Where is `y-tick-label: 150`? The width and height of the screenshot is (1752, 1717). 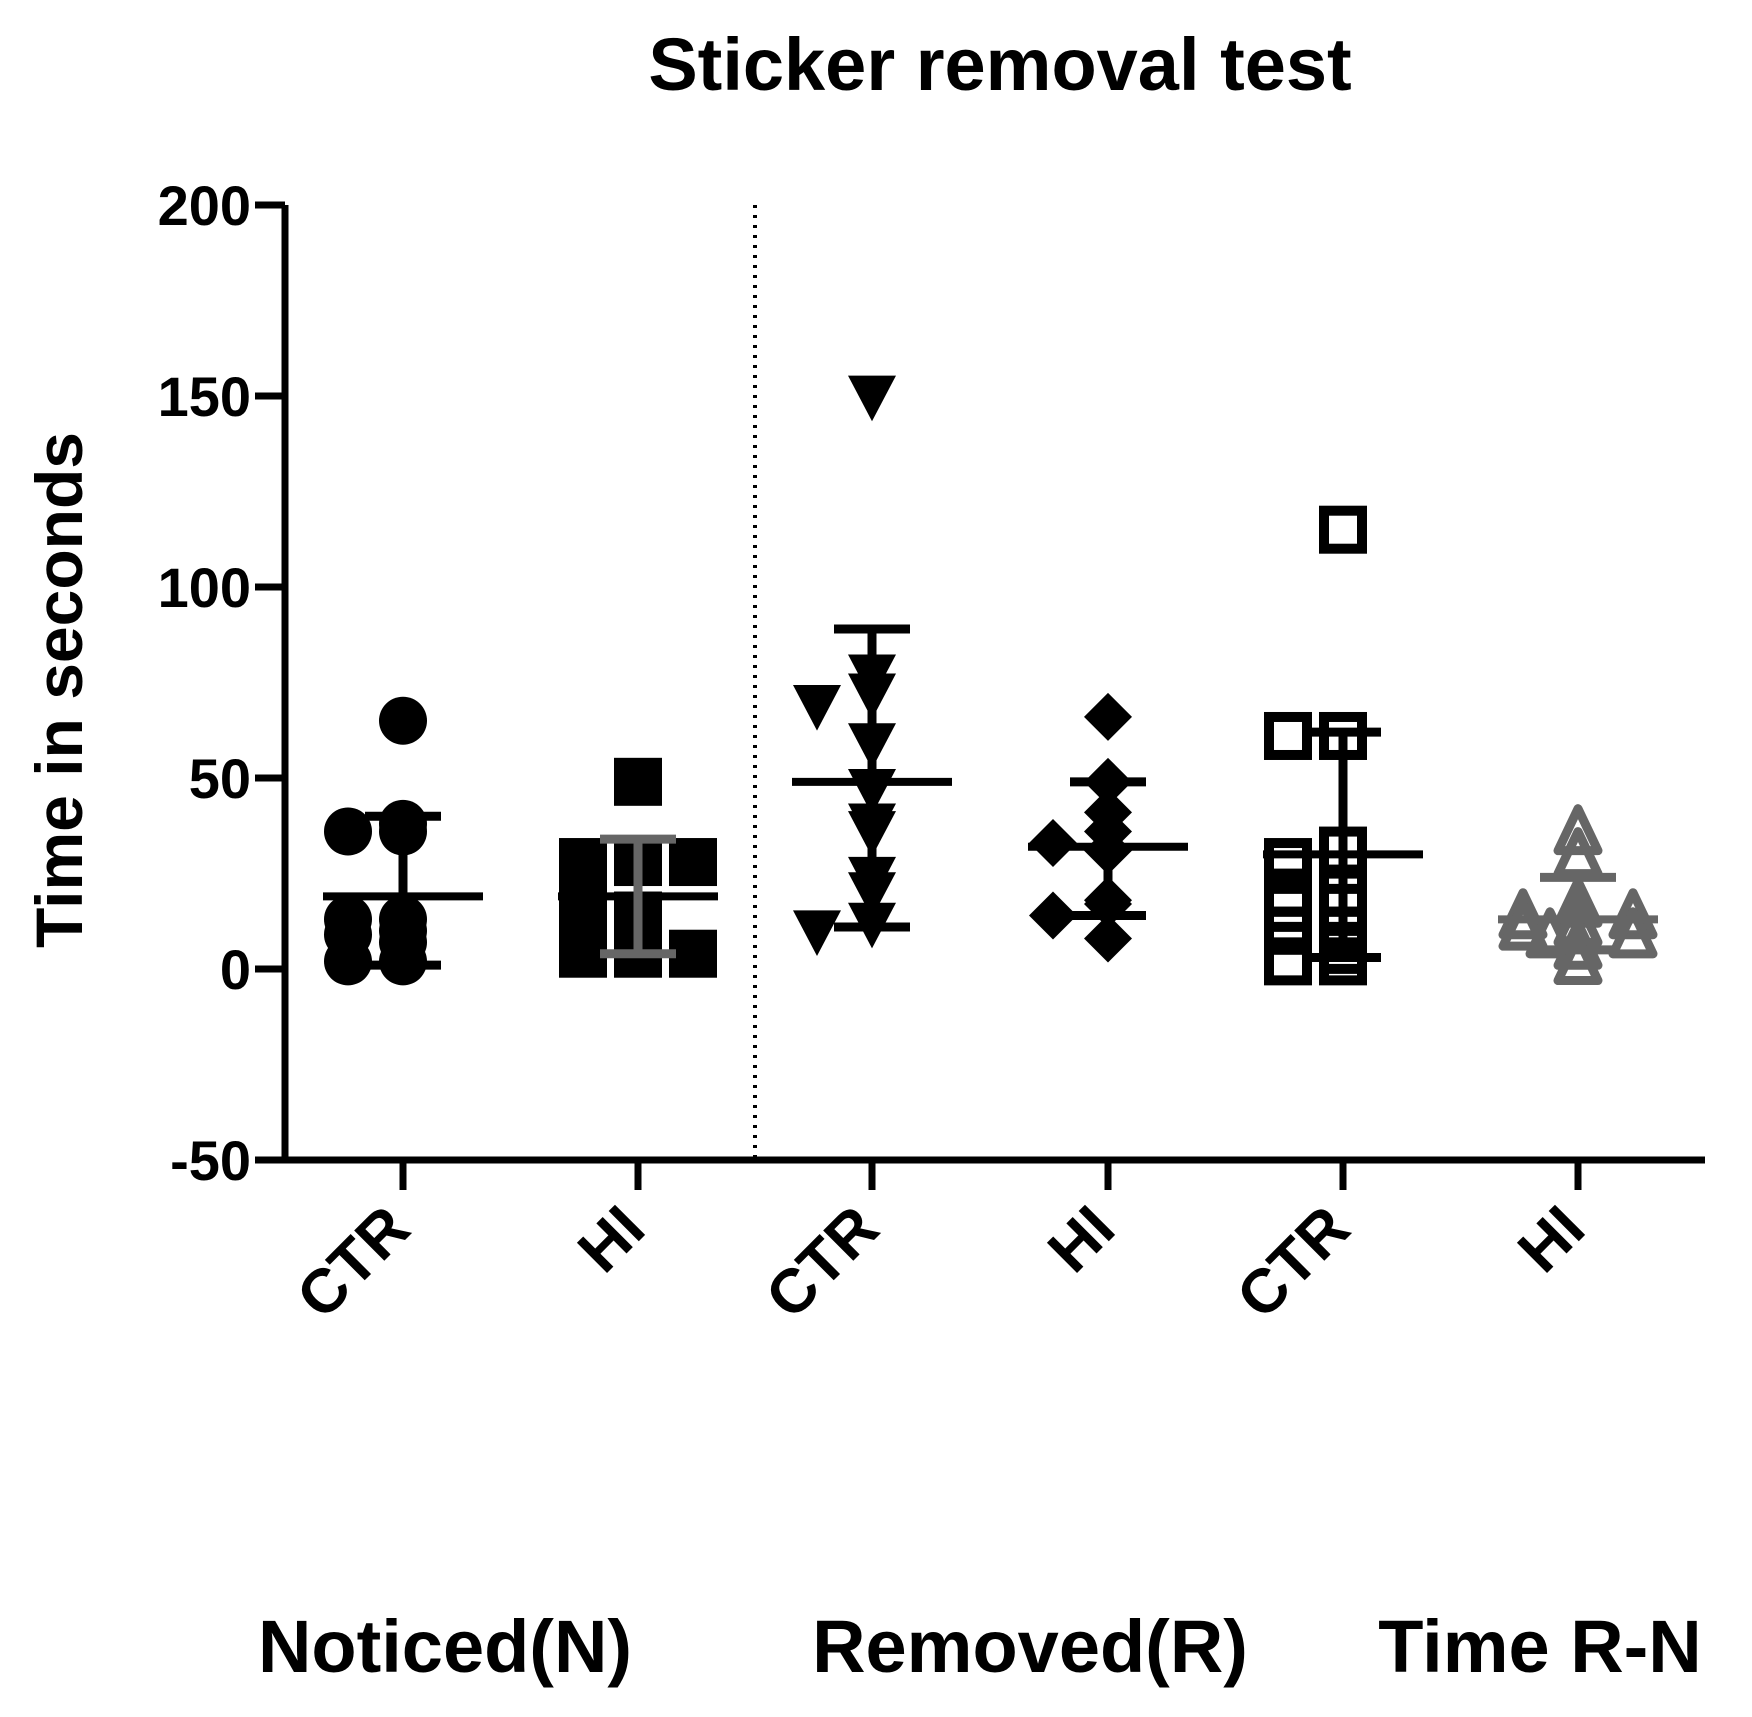
y-tick-label: 150 is located at coordinates (204, 396).